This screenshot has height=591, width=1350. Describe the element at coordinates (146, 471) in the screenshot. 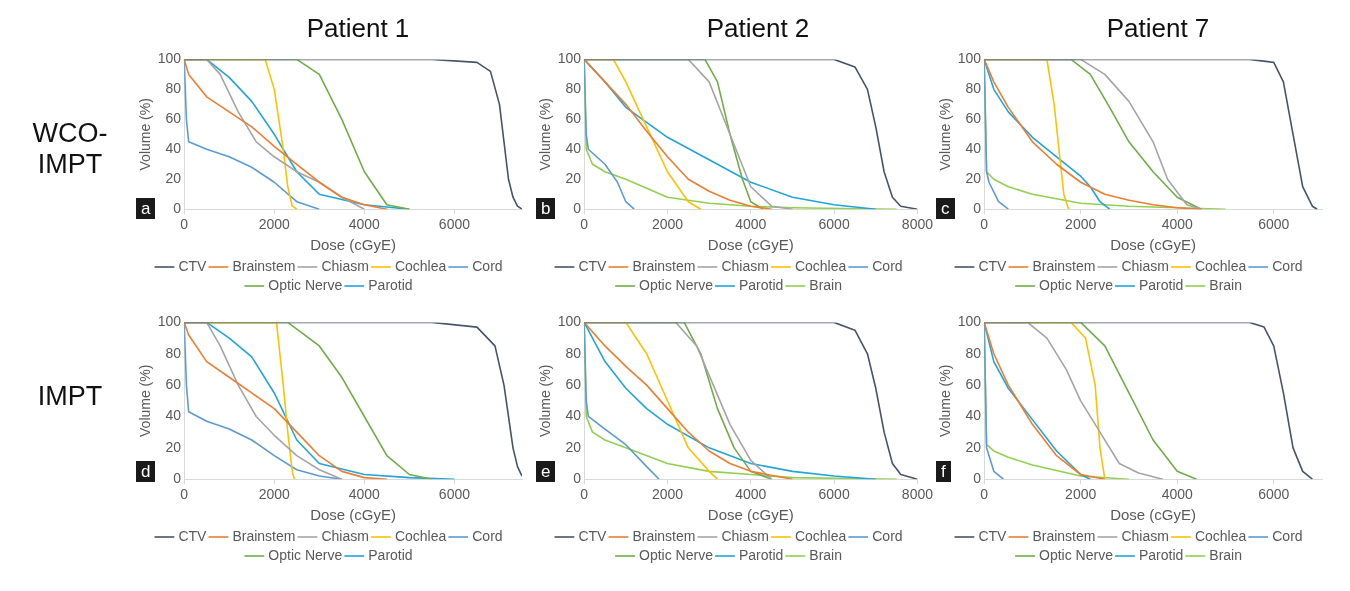

I see `text: d` at that location.